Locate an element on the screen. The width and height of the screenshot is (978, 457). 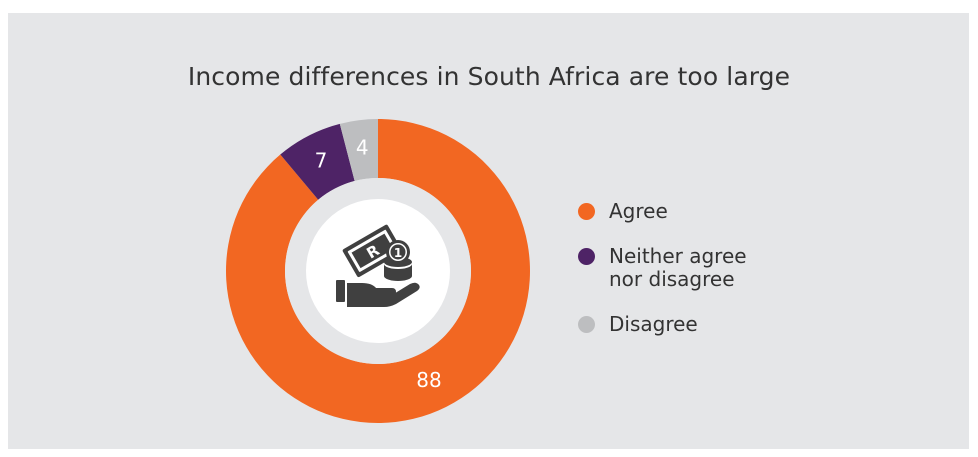
donut-center-circle is located at coordinates (378, 271).